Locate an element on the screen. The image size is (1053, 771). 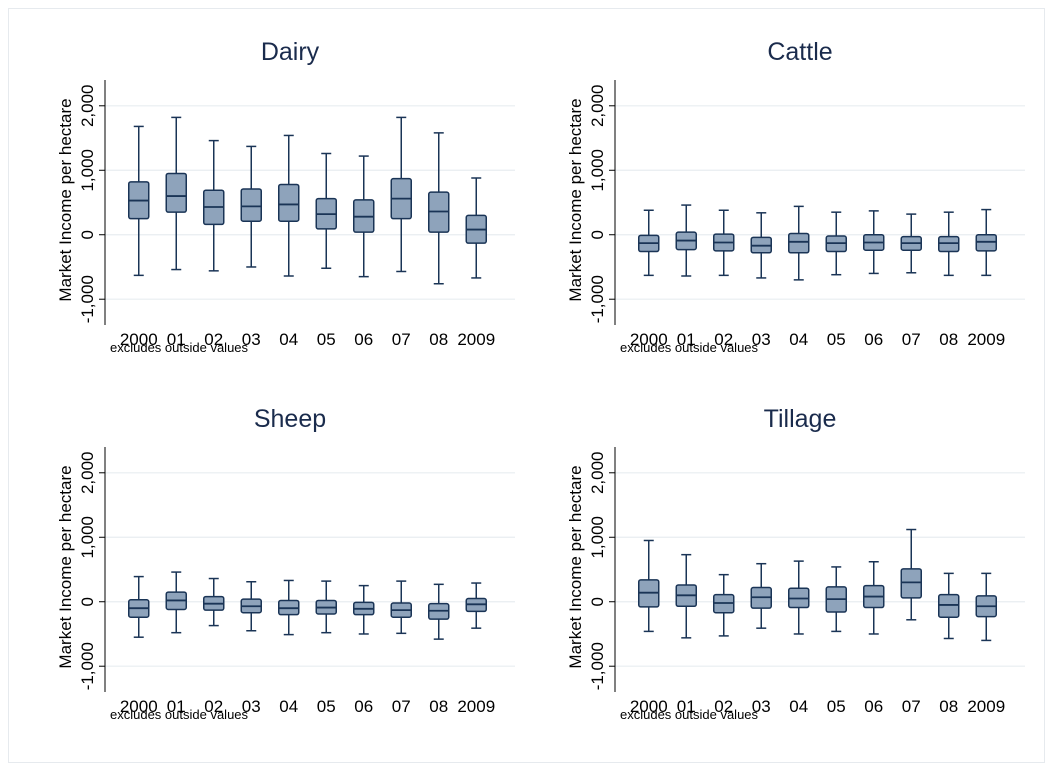
chart-title: Tillage is located at coordinates (800, 419).